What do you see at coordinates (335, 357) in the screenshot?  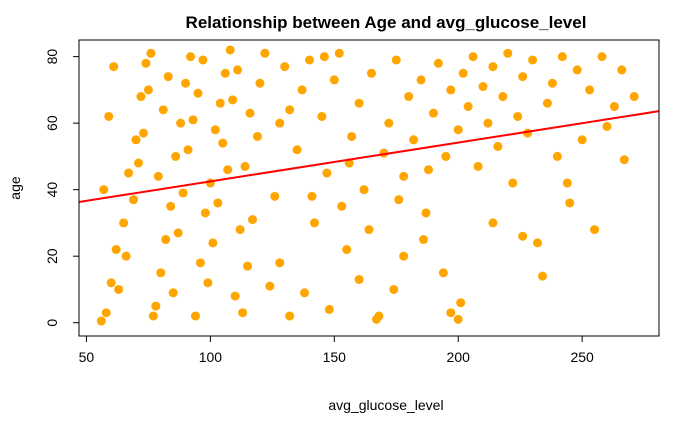 I see `x-tick-label: 150` at bounding box center [335, 357].